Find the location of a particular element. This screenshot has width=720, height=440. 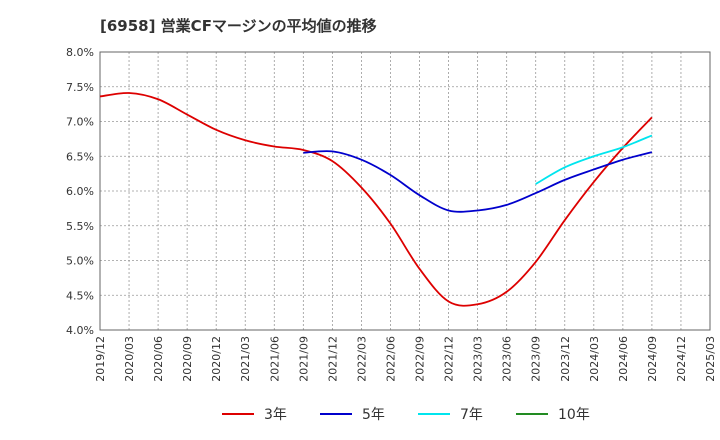

x-tick-label: 2022/03 is located at coordinates (361, 359).